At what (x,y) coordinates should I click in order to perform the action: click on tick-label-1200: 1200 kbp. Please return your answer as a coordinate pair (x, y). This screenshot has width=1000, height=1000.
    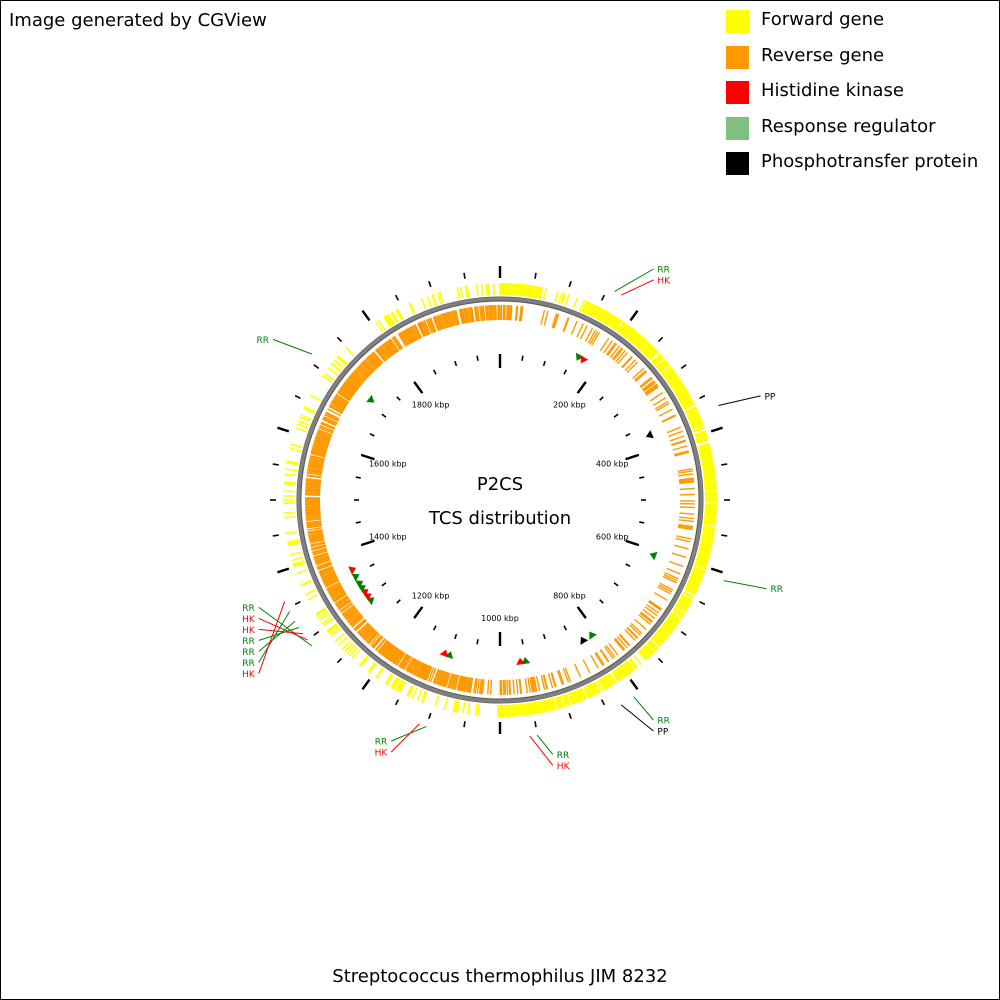
    Looking at the image, I should click on (431, 596).